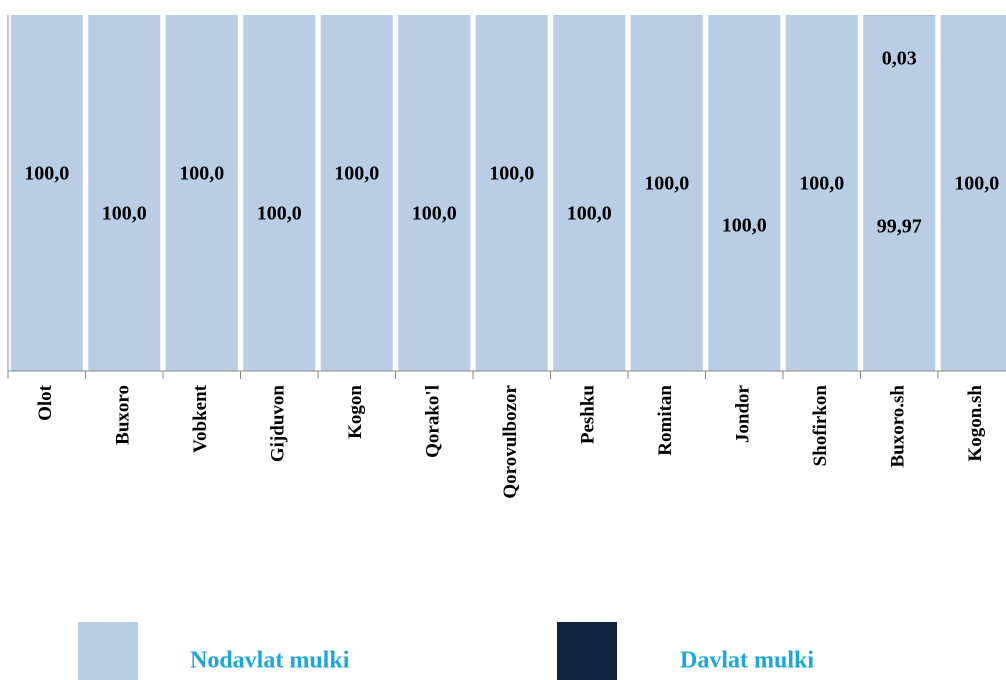 The height and width of the screenshot is (680, 1006). What do you see at coordinates (975, 423) in the screenshot?
I see `x-tick-label: Kogon.sh` at bounding box center [975, 423].